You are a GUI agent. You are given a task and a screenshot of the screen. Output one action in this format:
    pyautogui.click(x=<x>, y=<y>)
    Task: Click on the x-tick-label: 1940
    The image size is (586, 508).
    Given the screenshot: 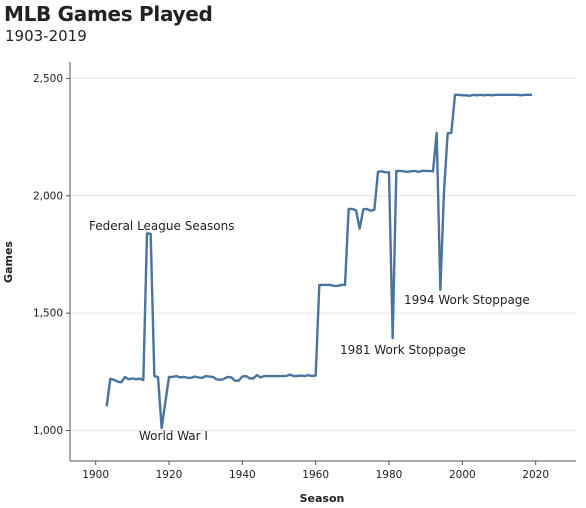 What is the action you would take?
    pyautogui.click(x=242, y=475)
    